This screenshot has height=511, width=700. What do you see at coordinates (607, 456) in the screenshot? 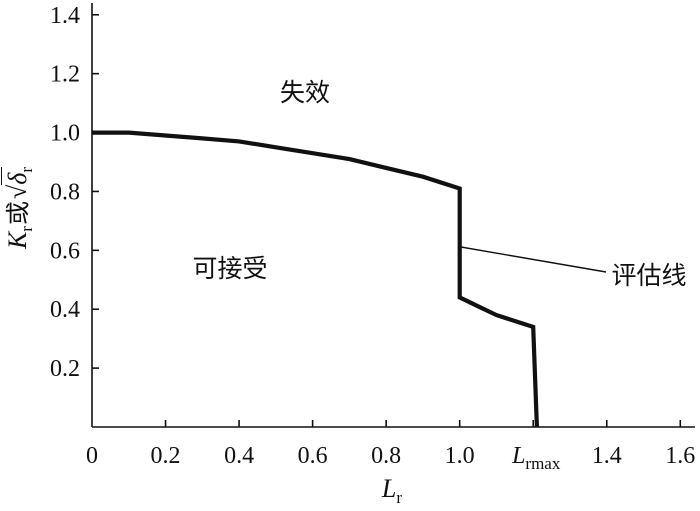
I see `x-tick-label-7: 1.4` at bounding box center [607, 456].